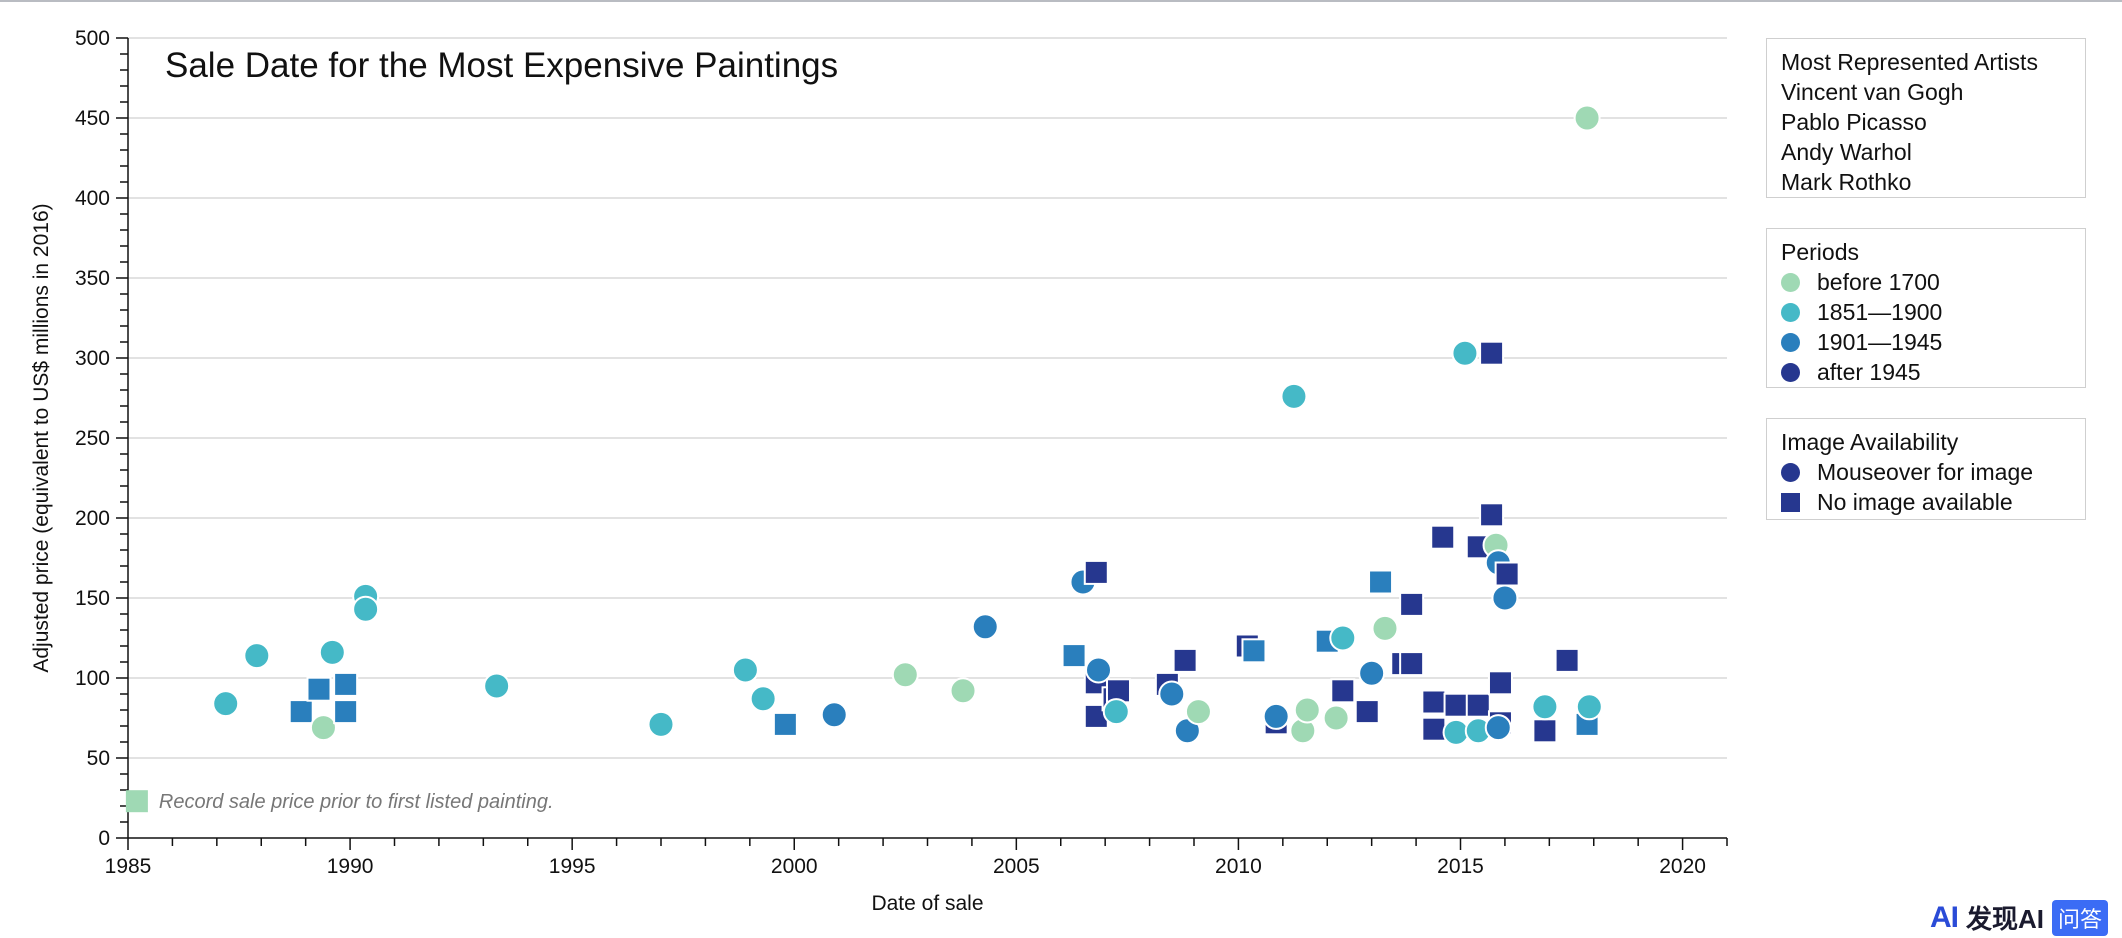 The height and width of the screenshot is (938, 2122). What do you see at coordinates (1915, 502) in the screenshot?
I see `legend-availability-label: No image available` at bounding box center [1915, 502].